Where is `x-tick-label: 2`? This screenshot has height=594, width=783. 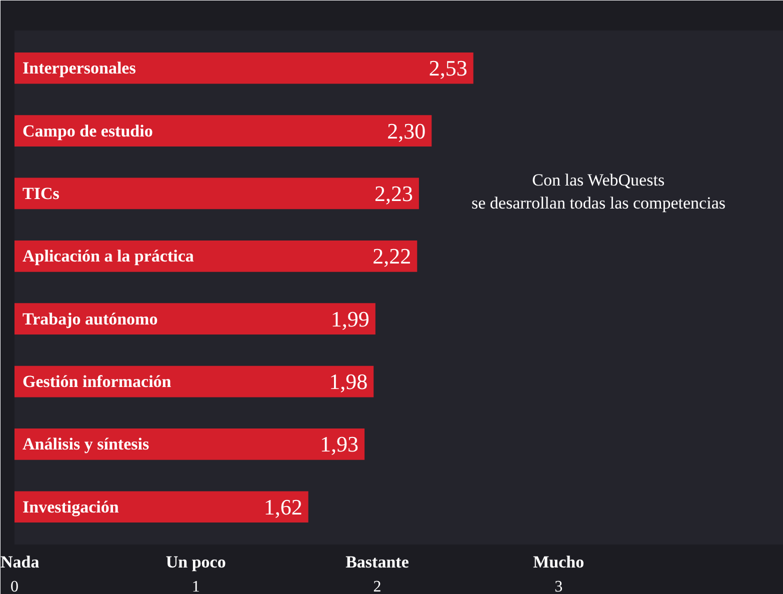 x-tick-label: 2 is located at coordinates (377, 586).